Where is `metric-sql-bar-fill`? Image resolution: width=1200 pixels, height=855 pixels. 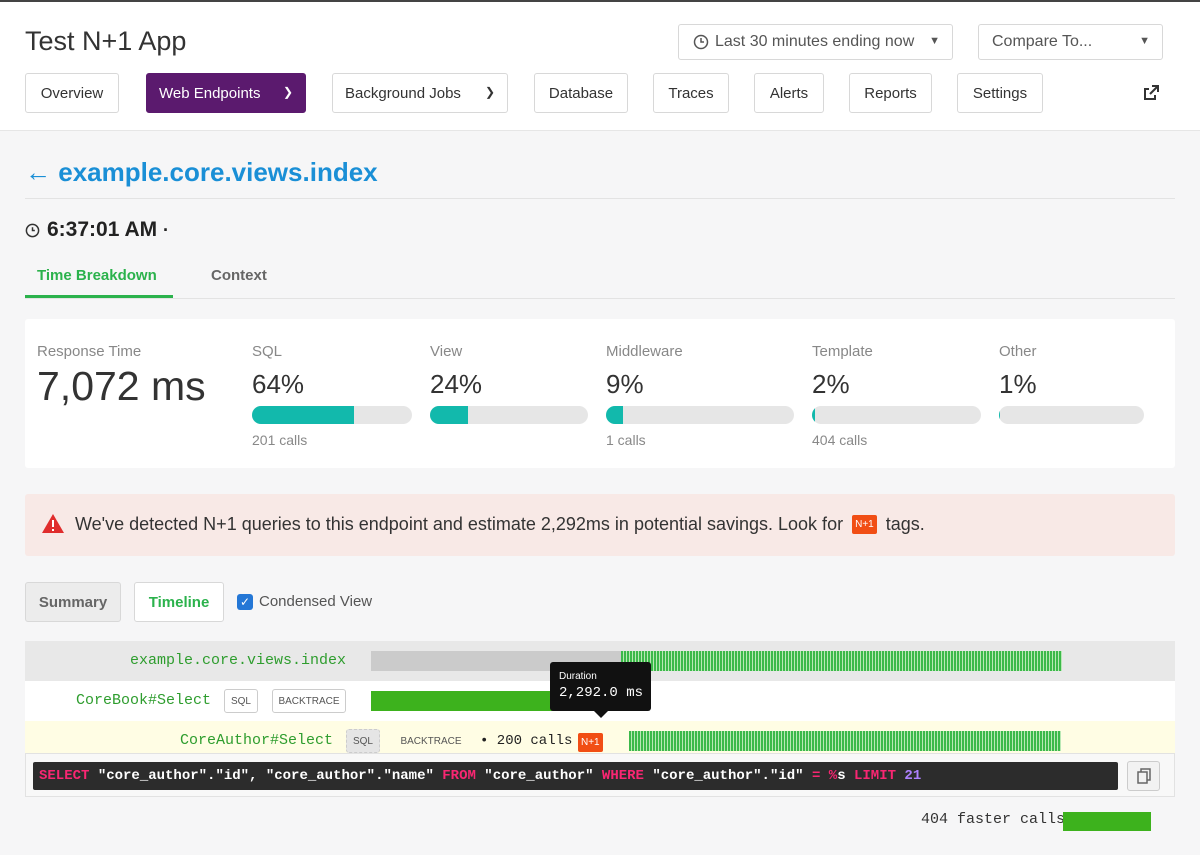
metric-sql-bar-fill is located at coordinates (303, 415).